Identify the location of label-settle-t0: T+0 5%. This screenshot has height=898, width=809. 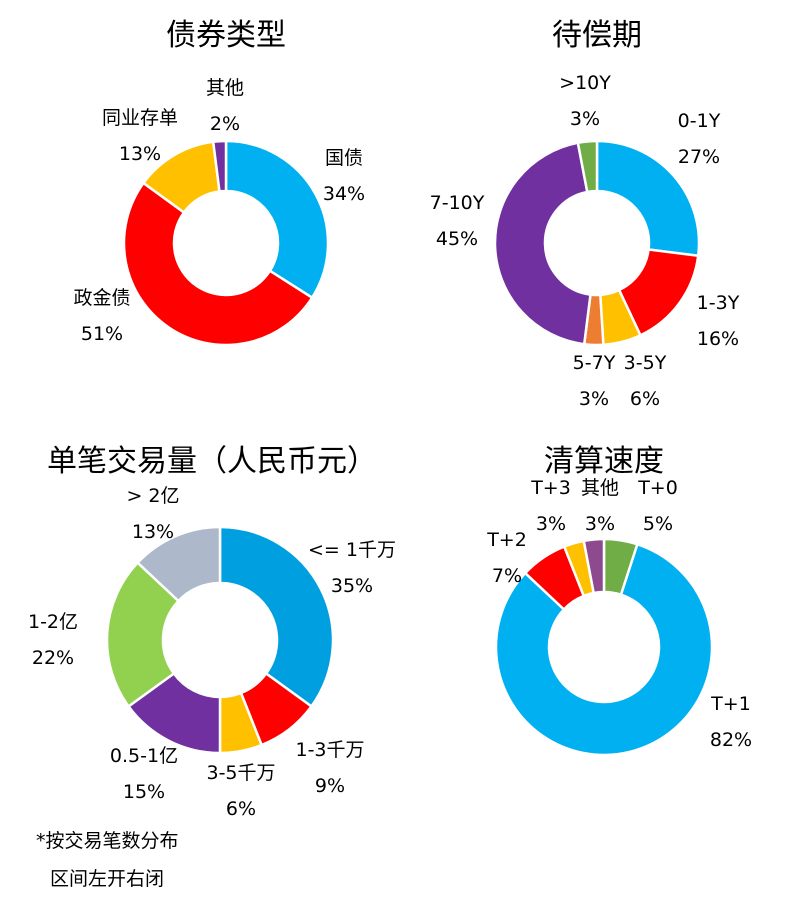
(658, 506).